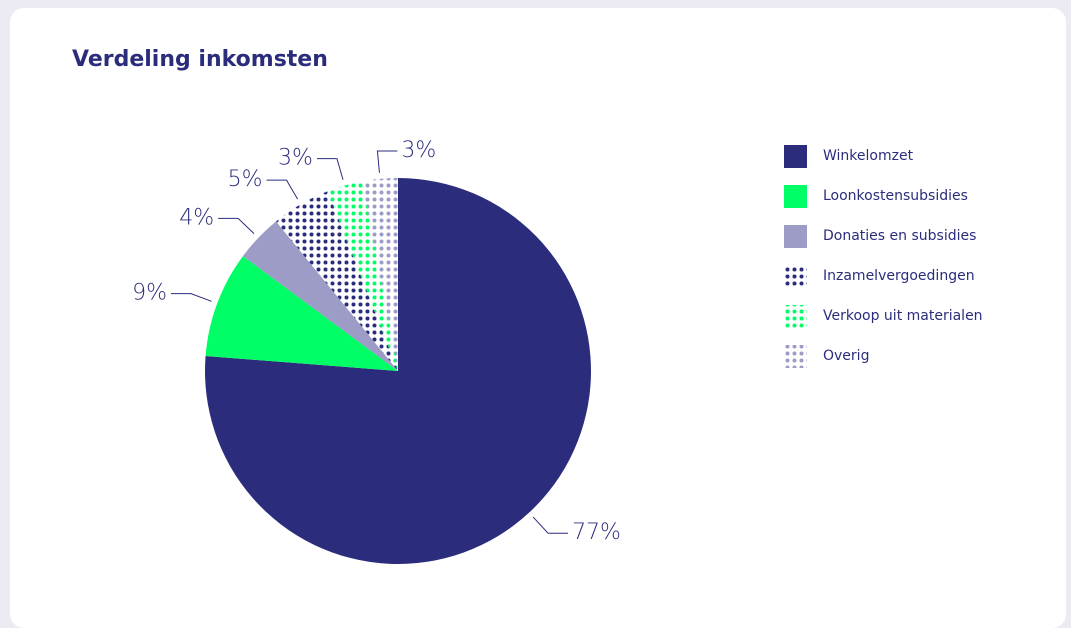  What do you see at coordinates (149, 293) in the screenshot?
I see `data-label: 9%` at bounding box center [149, 293].